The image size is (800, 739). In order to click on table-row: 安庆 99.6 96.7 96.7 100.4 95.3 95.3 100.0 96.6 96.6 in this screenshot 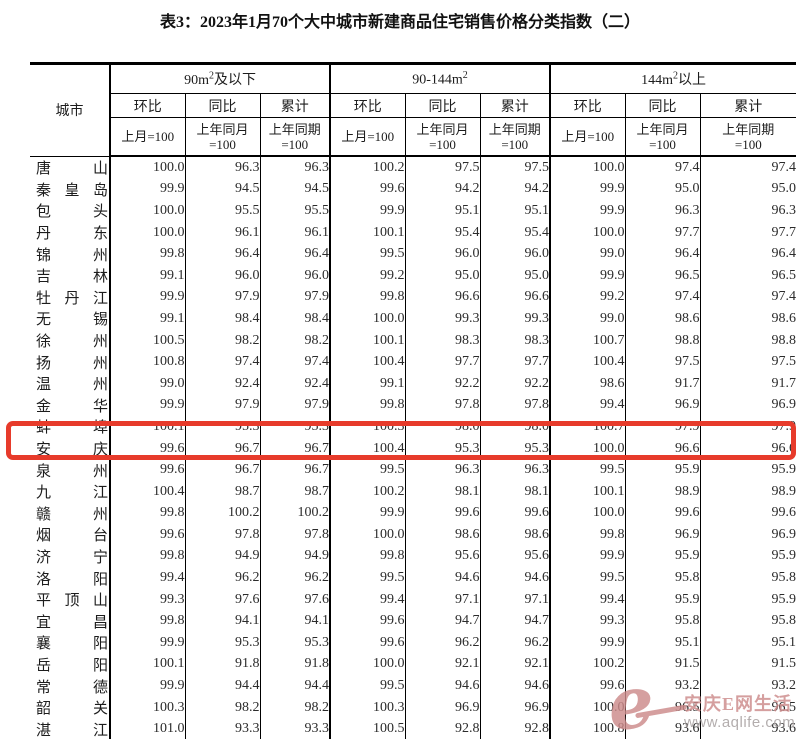, I will do `click(413, 448)`.